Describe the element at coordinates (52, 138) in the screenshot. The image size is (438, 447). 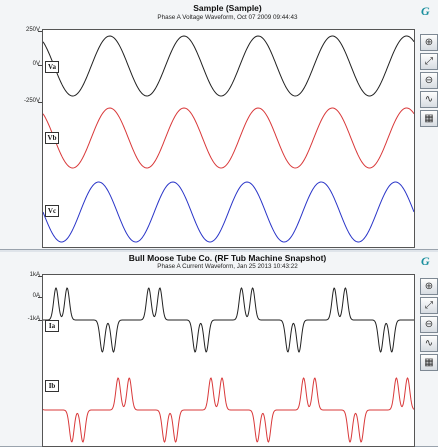
I see `series-tag-vb: Vb` at that location.